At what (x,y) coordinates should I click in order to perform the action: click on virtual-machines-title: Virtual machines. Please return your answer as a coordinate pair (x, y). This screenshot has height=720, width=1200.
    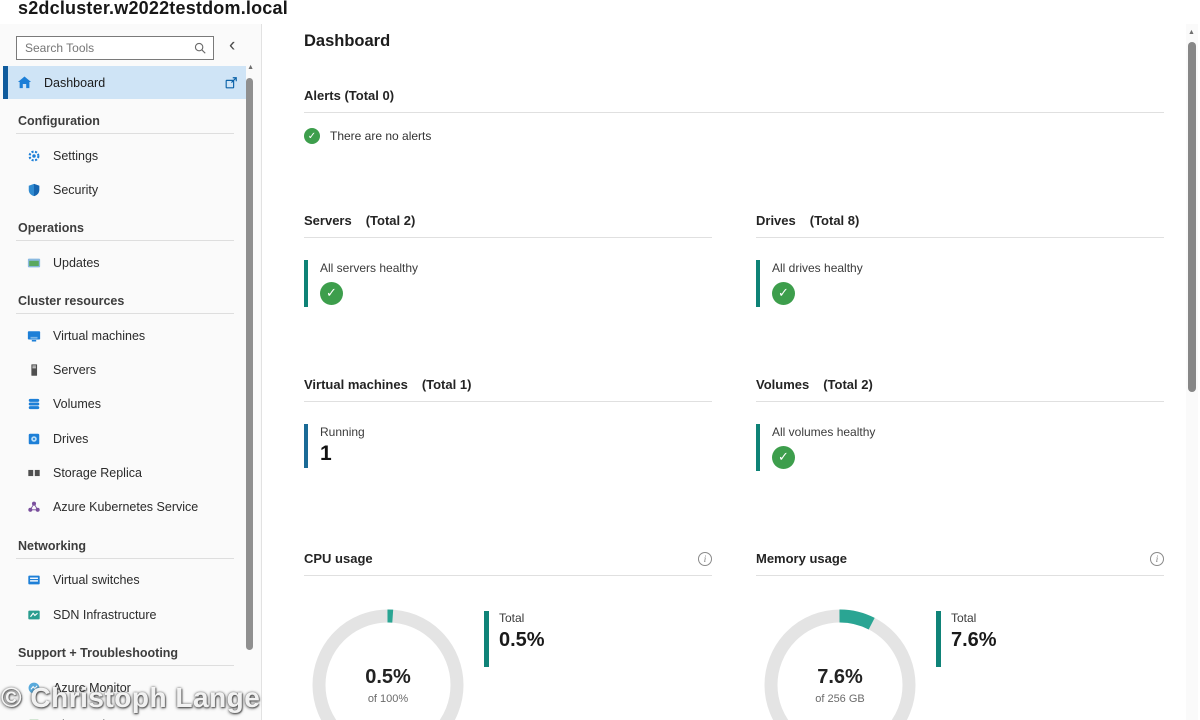
    Looking at the image, I should click on (356, 384).